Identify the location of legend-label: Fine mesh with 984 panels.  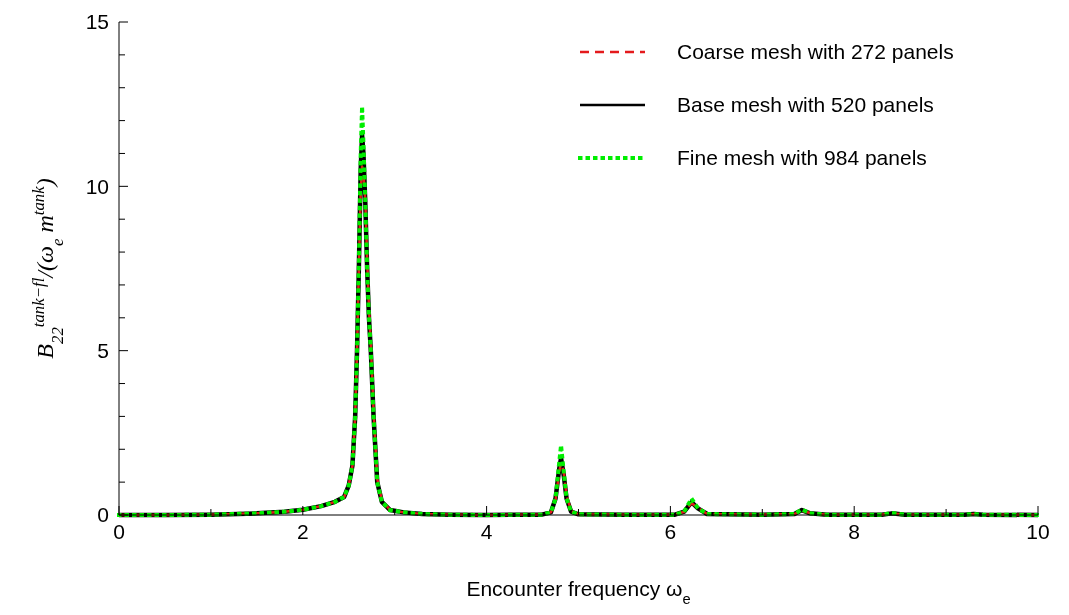
(802, 158).